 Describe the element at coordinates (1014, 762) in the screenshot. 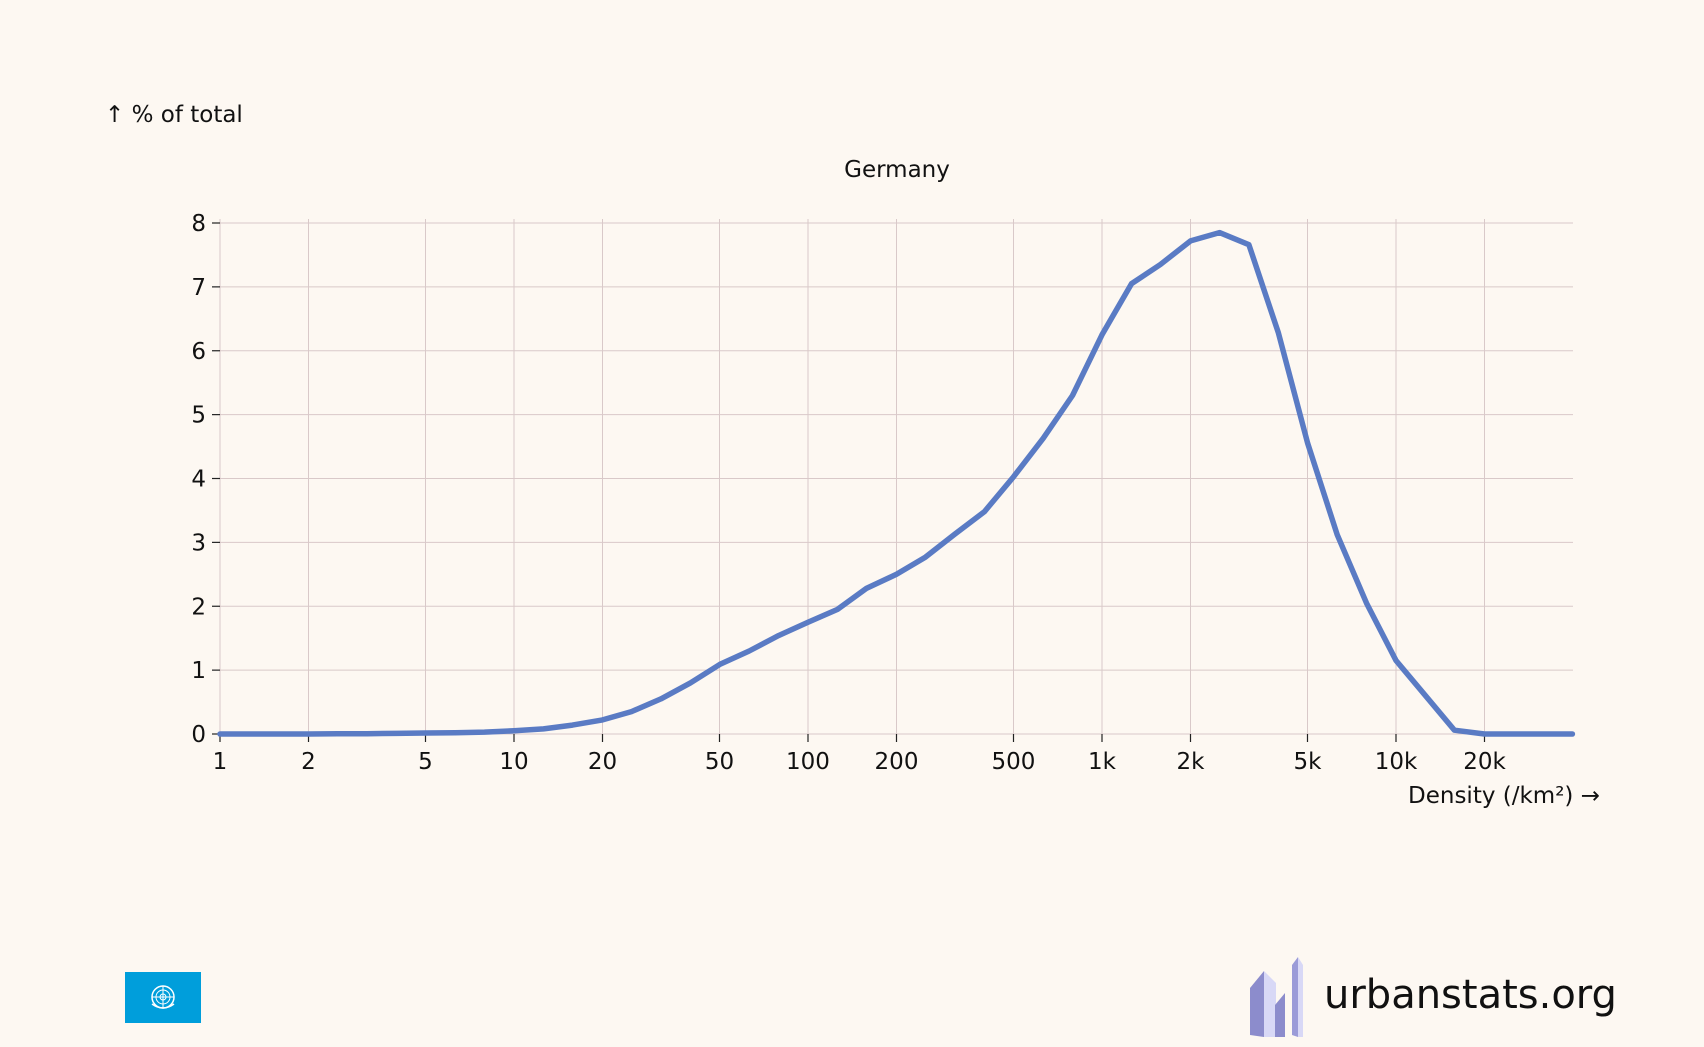

I see `x-tick-label: 500` at that location.